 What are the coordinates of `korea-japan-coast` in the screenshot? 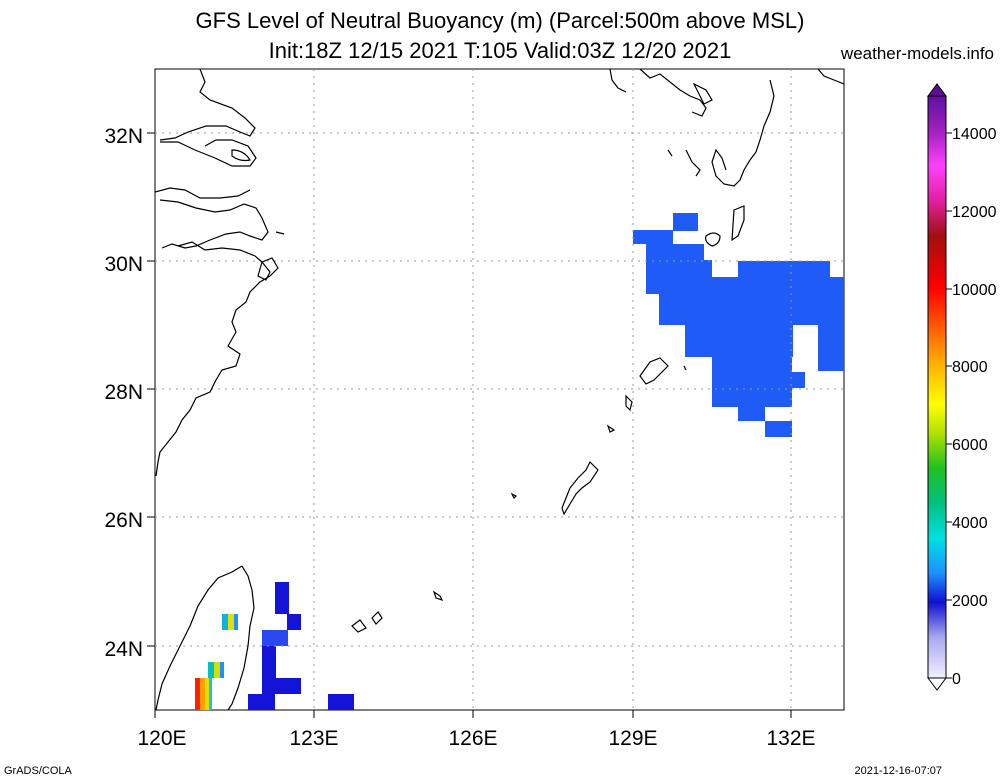 It's located at (726, 128).